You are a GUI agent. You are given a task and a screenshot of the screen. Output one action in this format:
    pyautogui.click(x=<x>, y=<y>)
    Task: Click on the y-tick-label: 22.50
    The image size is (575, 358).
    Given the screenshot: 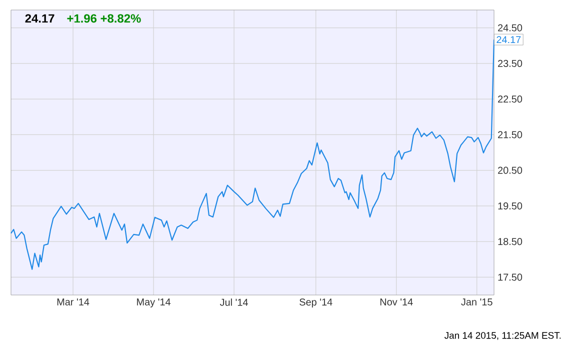 What is the action you would take?
    pyautogui.click(x=510, y=99)
    